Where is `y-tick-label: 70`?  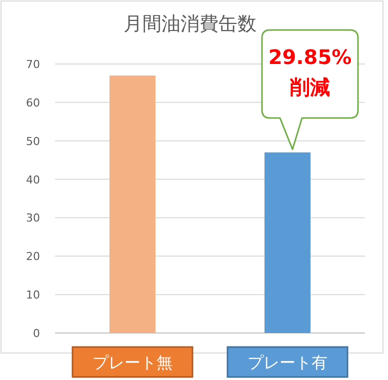
y-tick-label: 70 is located at coordinates (33, 64).